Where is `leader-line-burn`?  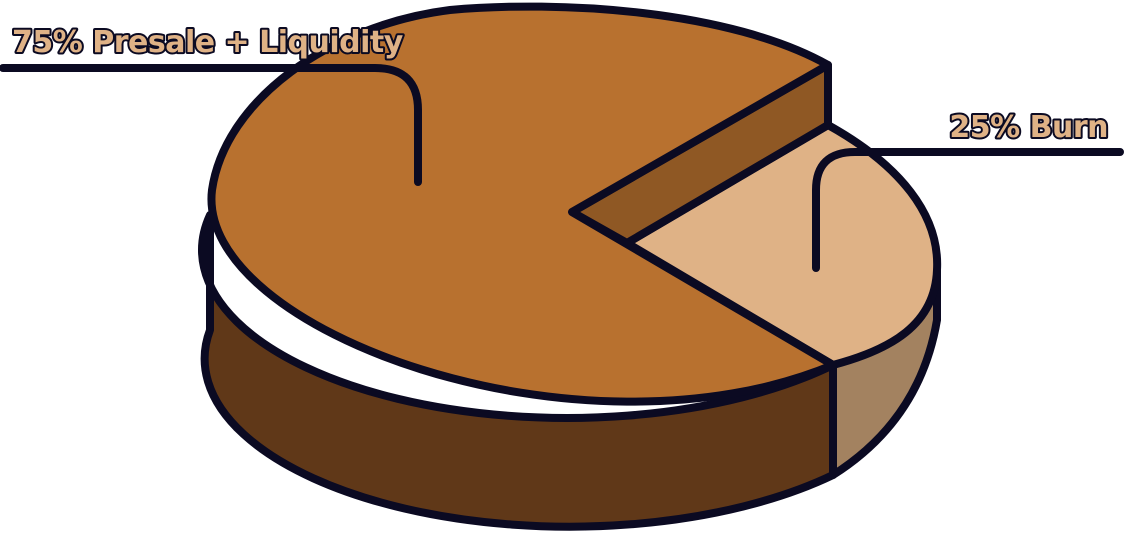 leader-line-burn is located at coordinates (968, 210).